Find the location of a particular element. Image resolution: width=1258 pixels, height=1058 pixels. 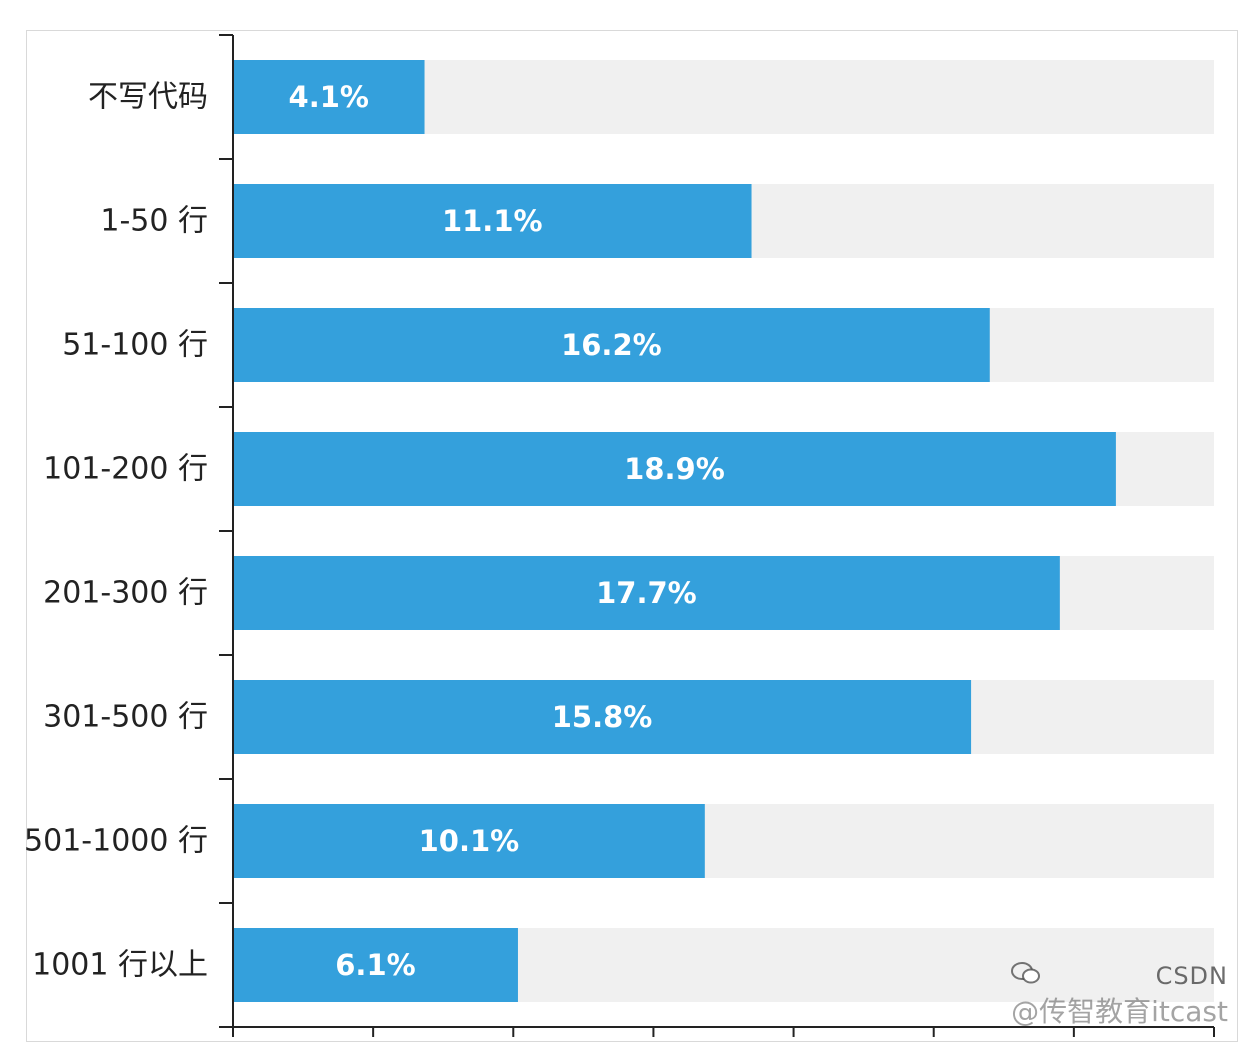

value-label: 16.2% is located at coordinates (611, 345).